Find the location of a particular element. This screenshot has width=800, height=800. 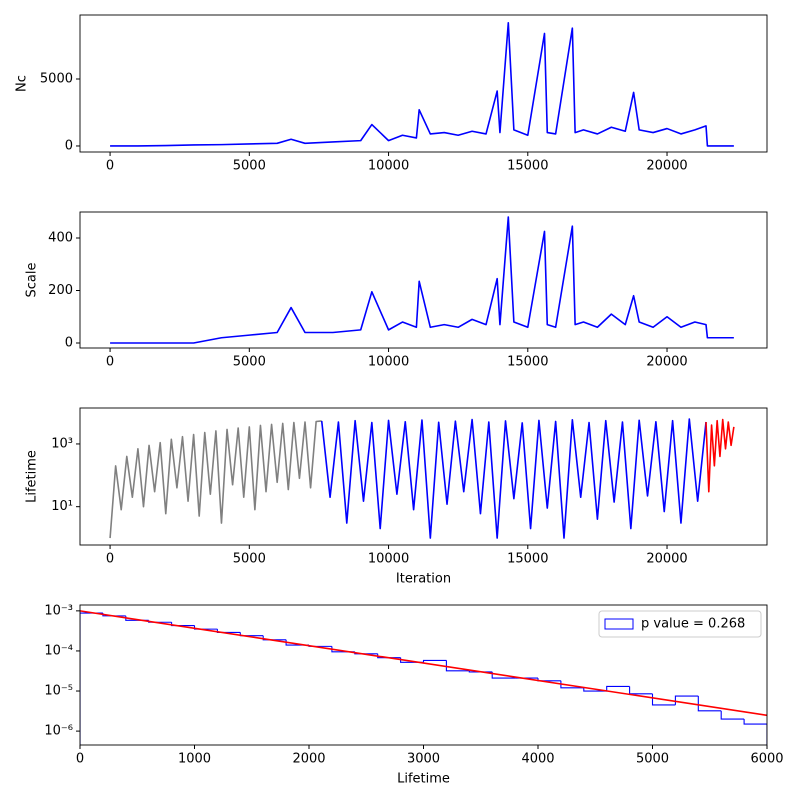

y-tick-label: 10⁻³ is located at coordinates (58, 610).